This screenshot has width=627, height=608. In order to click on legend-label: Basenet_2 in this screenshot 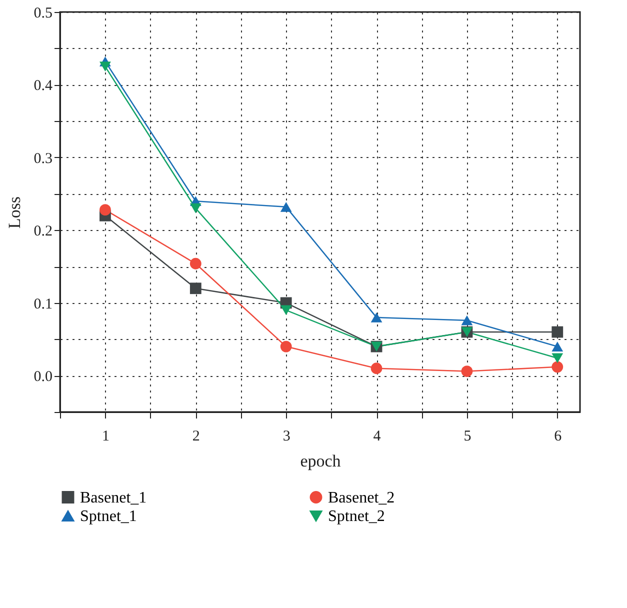, I will do `click(361, 497)`.